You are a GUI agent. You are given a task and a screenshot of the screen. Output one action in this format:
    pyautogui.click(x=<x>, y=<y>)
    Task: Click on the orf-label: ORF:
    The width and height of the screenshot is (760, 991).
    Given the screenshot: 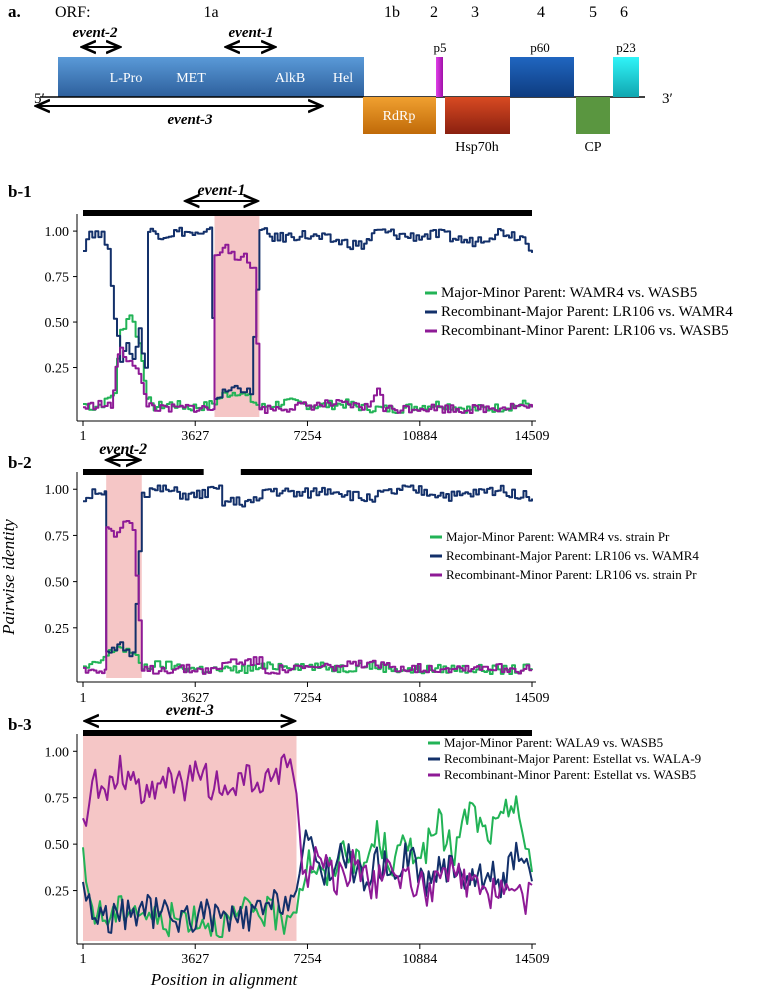 What is the action you would take?
    pyautogui.click(x=73, y=12)
    